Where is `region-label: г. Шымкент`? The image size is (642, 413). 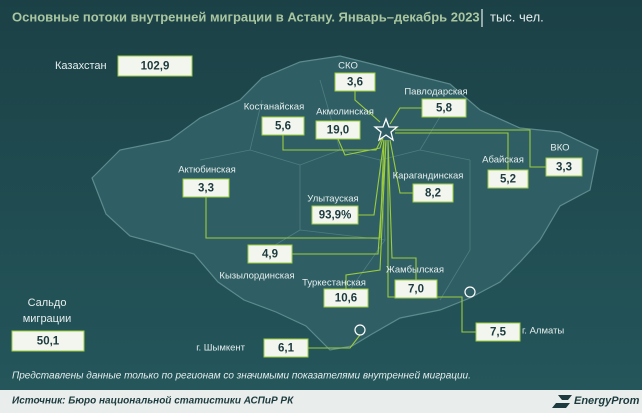
region-label: г. Шымкент is located at coordinates (220, 348).